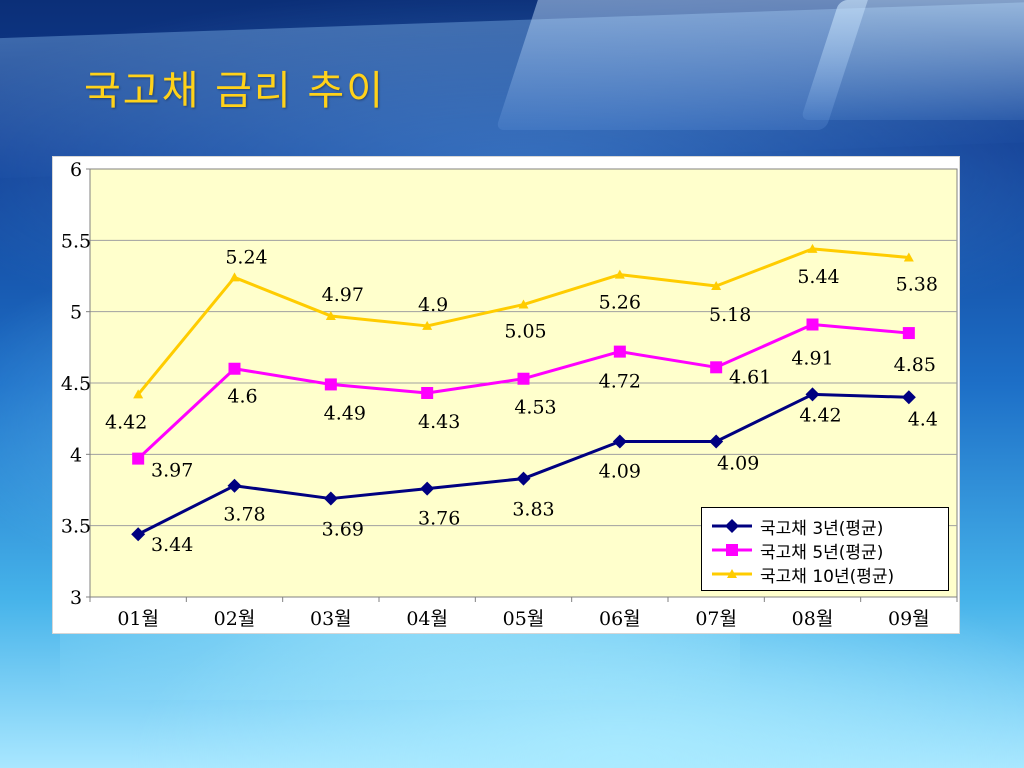  Describe the element at coordinates (345, 413) in the screenshot. I see `data-label: 4.49` at that location.